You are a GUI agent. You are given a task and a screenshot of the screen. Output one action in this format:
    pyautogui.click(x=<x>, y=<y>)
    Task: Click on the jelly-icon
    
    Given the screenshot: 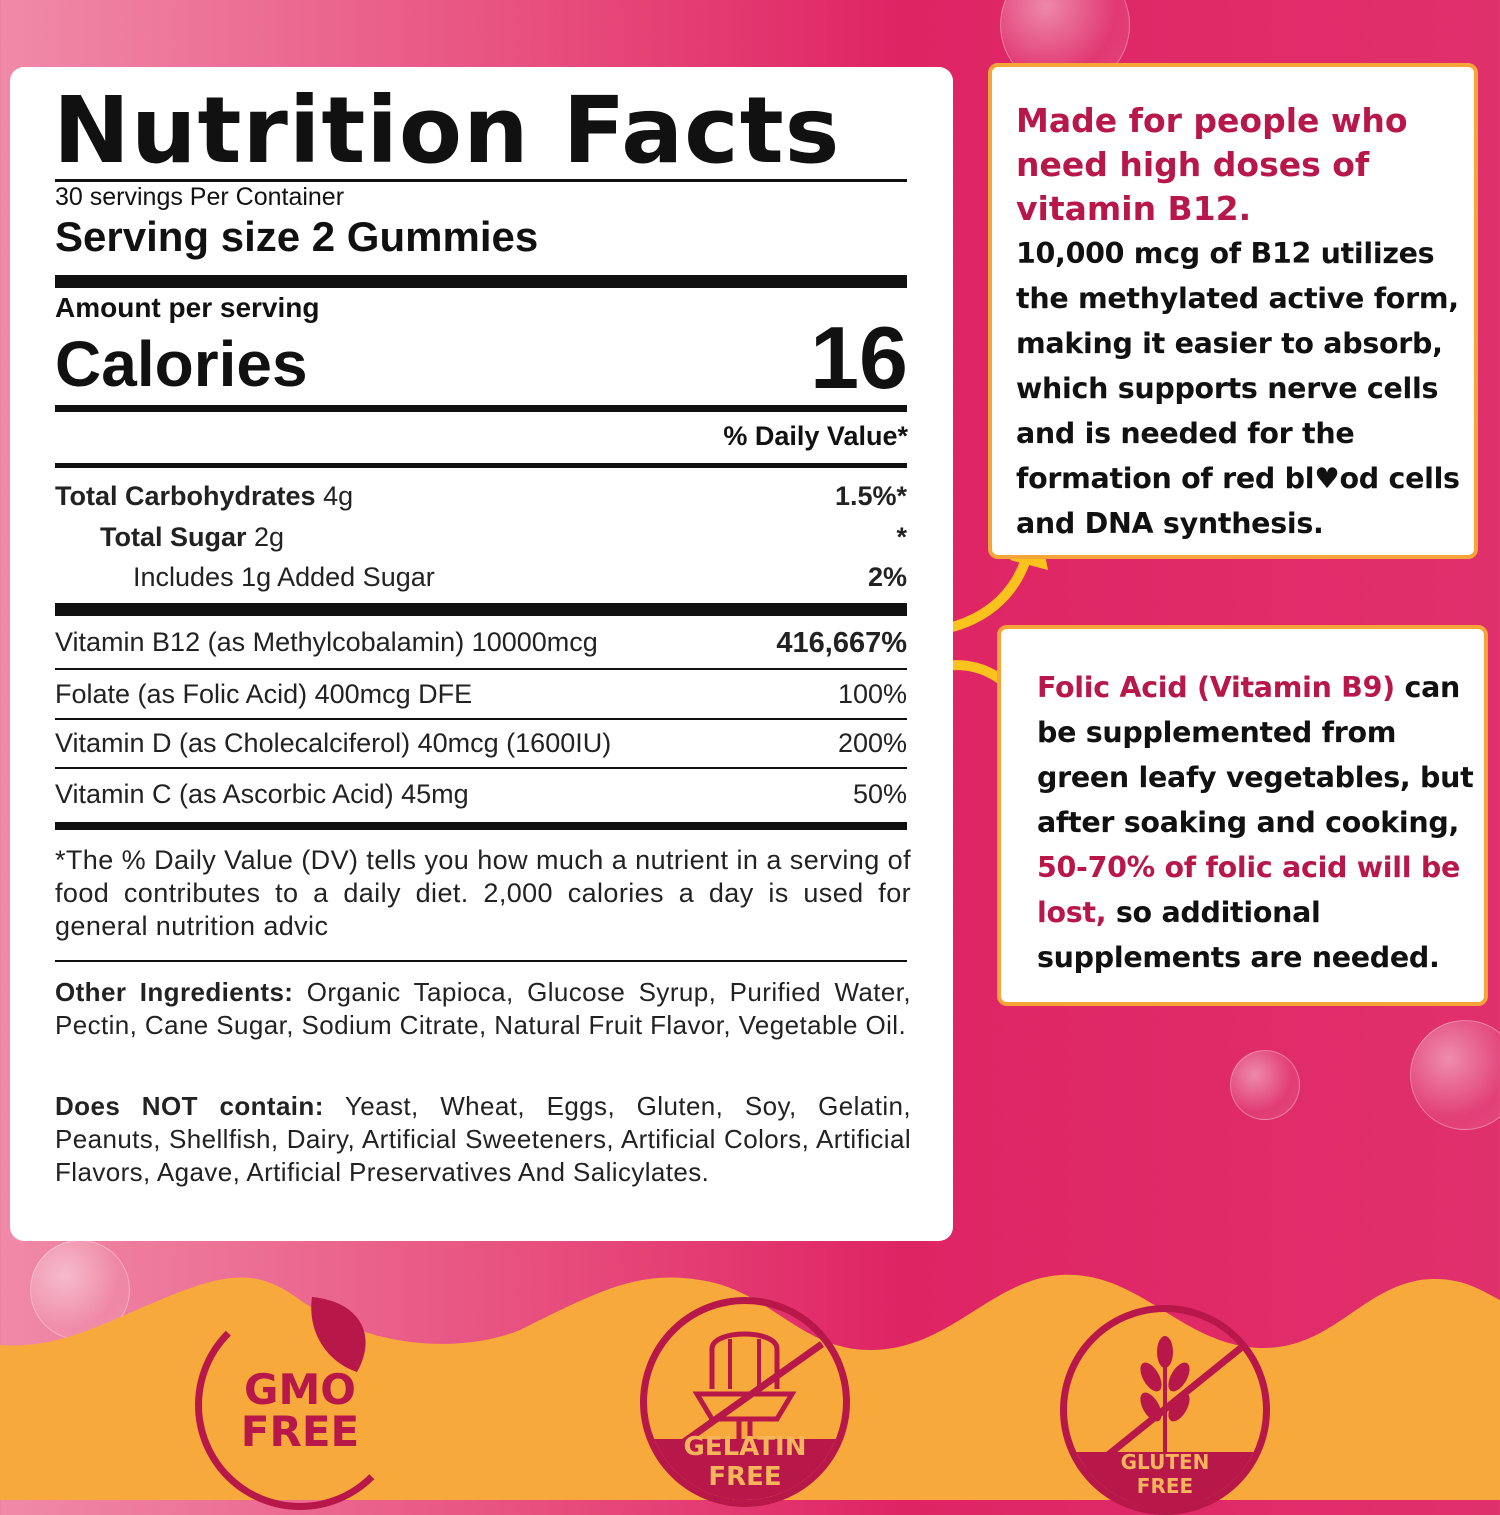 What is the action you would take?
    pyautogui.click(x=745, y=1415)
    